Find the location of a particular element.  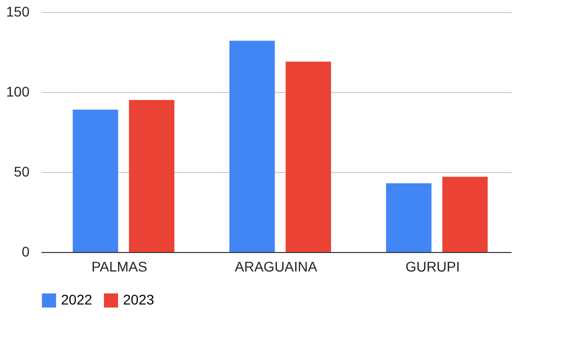

y-tick-label: 50 is located at coordinates (22, 172).